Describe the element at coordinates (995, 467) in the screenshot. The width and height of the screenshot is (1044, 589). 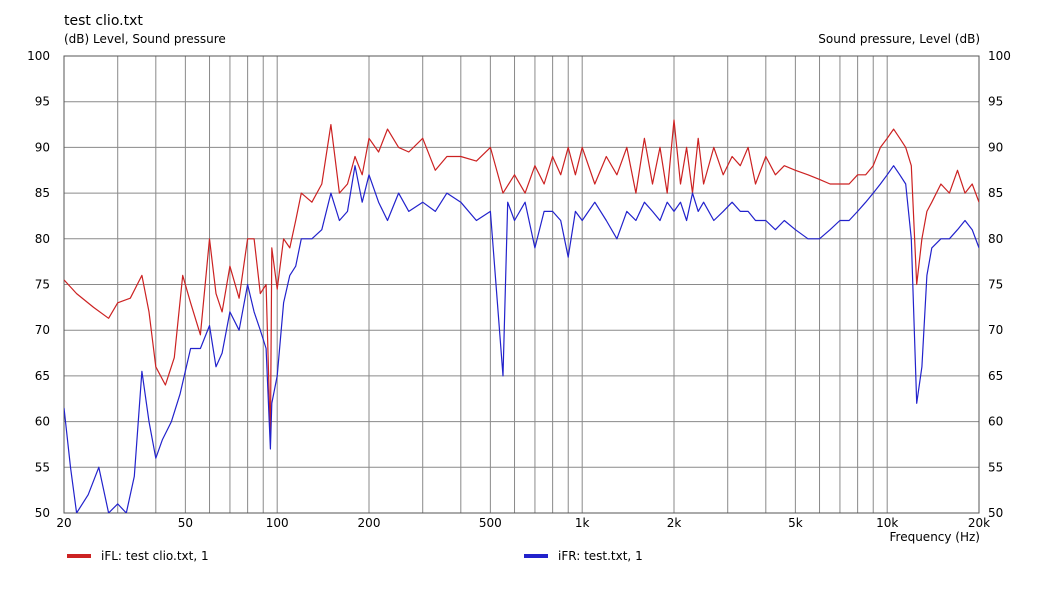
I see `y-tick-label-right: 55` at that location.